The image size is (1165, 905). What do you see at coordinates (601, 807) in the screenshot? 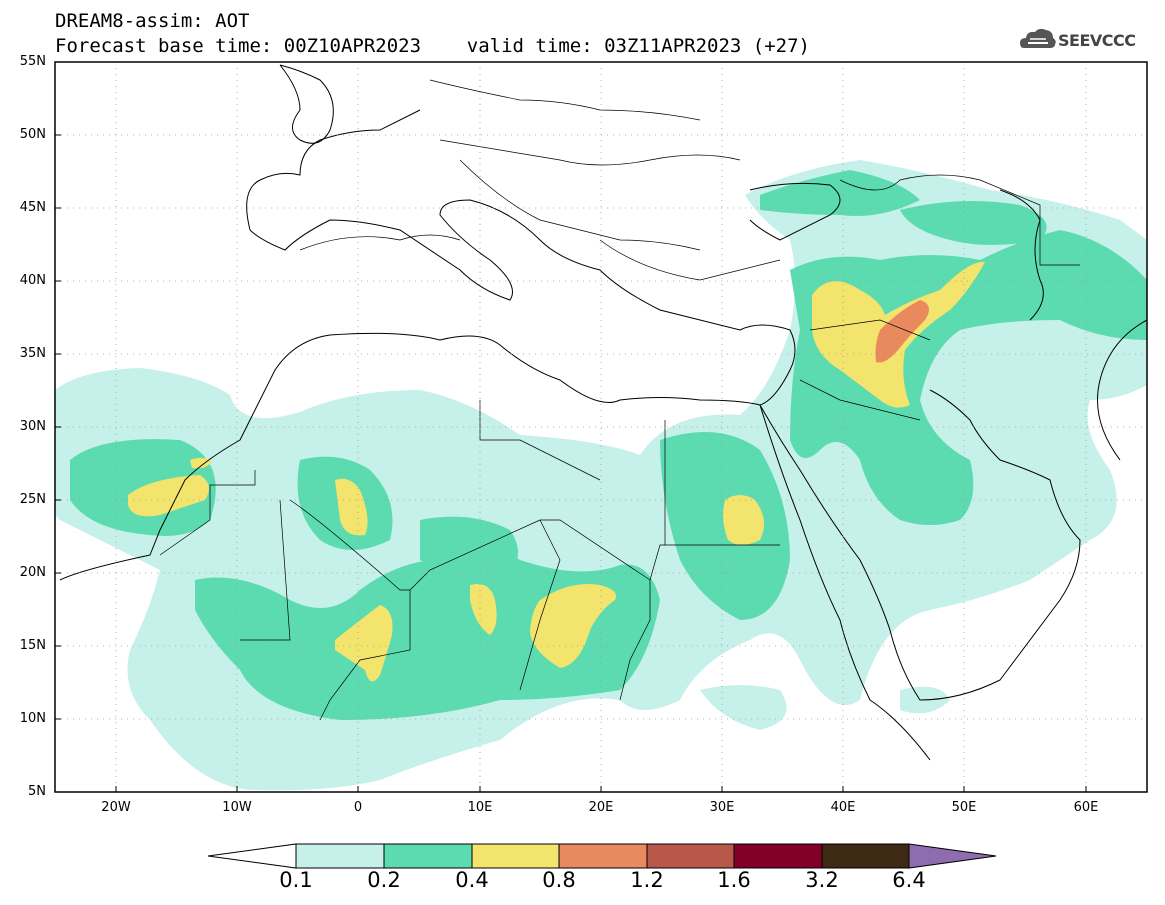
I see `lon-label: 20E` at bounding box center [601, 807].